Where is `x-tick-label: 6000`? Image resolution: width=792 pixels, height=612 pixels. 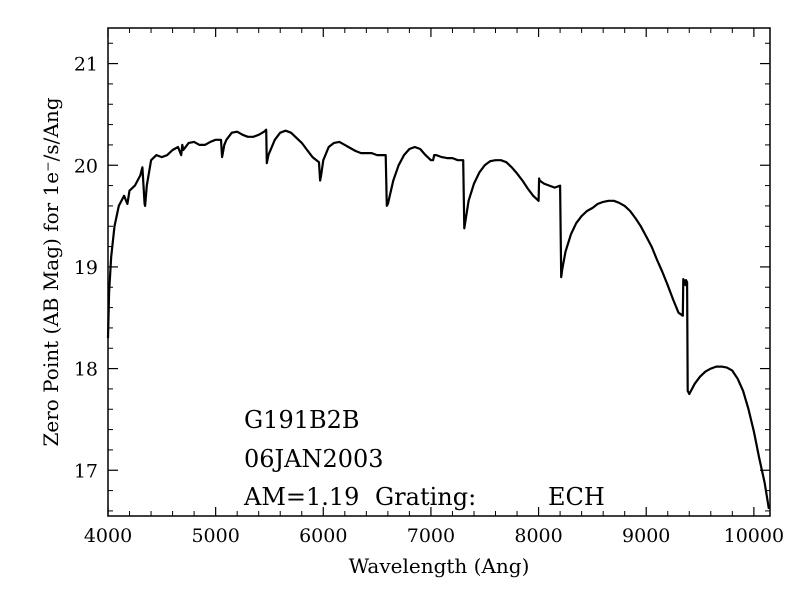 x-tick-label: 6000 is located at coordinates (323, 536).